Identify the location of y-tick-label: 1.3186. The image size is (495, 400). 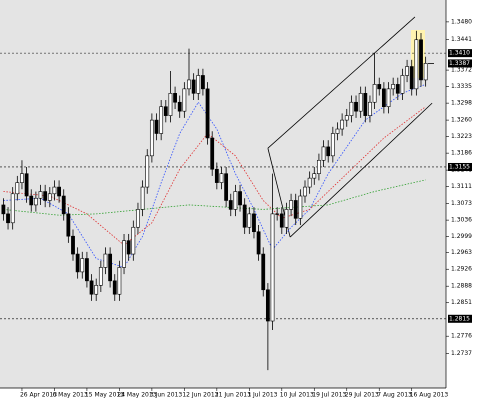
(461, 153).